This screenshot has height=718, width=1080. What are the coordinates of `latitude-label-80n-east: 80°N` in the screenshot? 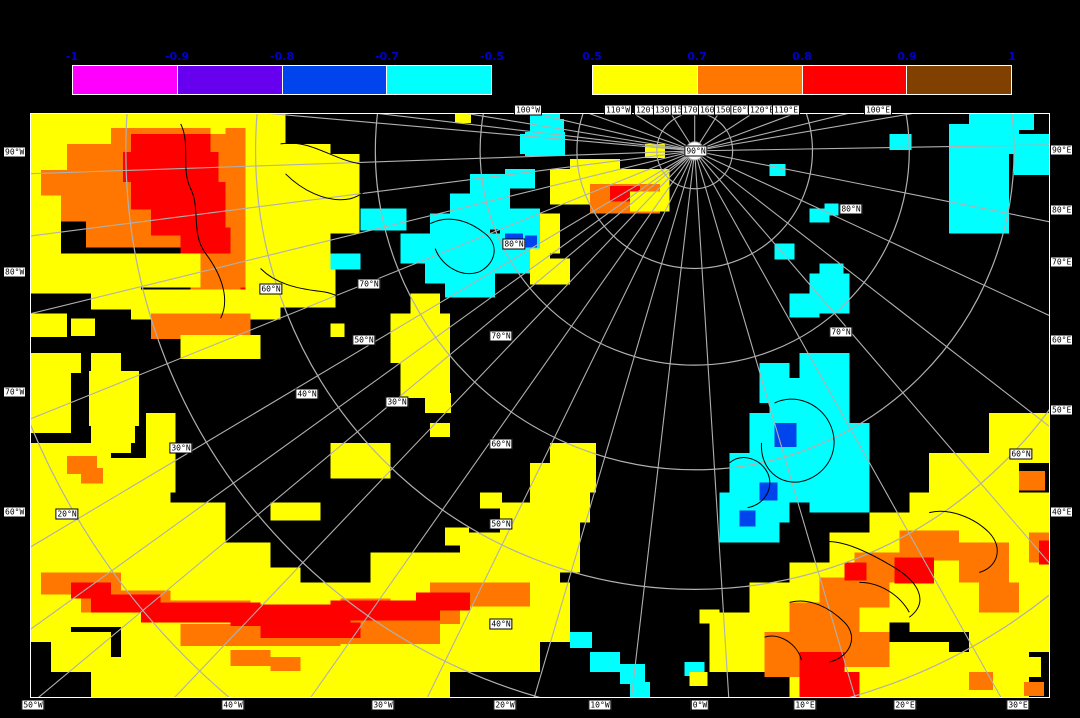 It's located at (851, 209).